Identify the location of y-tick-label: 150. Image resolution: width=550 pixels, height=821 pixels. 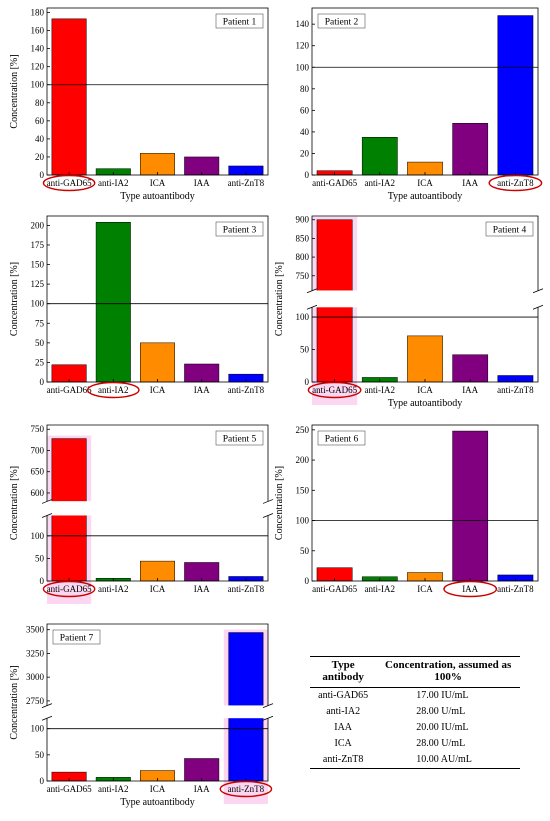
(303, 490).